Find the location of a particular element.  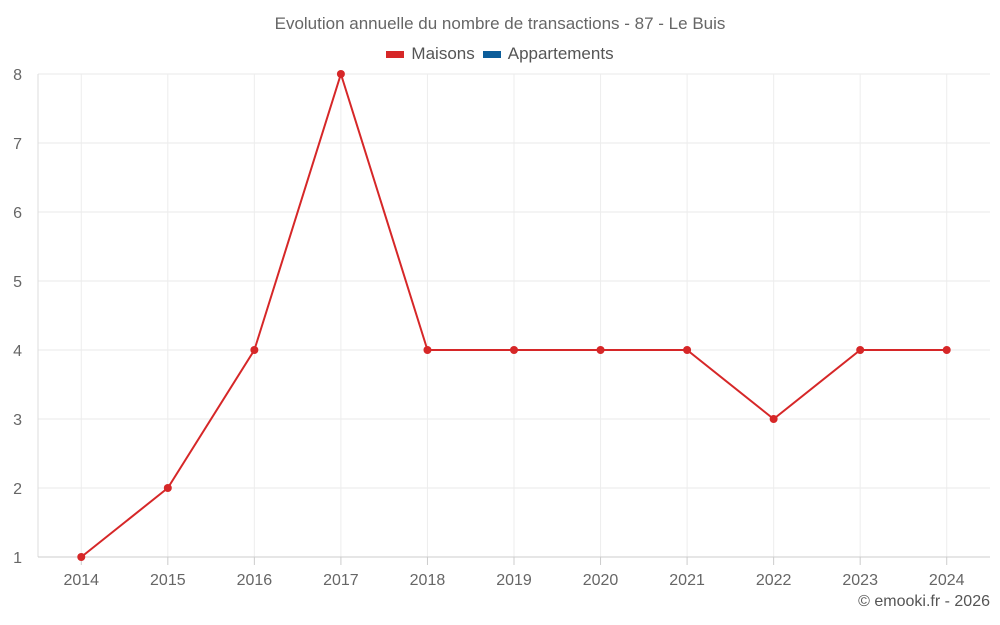

x-tick-label-2015: 2015 is located at coordinates (168, 580).